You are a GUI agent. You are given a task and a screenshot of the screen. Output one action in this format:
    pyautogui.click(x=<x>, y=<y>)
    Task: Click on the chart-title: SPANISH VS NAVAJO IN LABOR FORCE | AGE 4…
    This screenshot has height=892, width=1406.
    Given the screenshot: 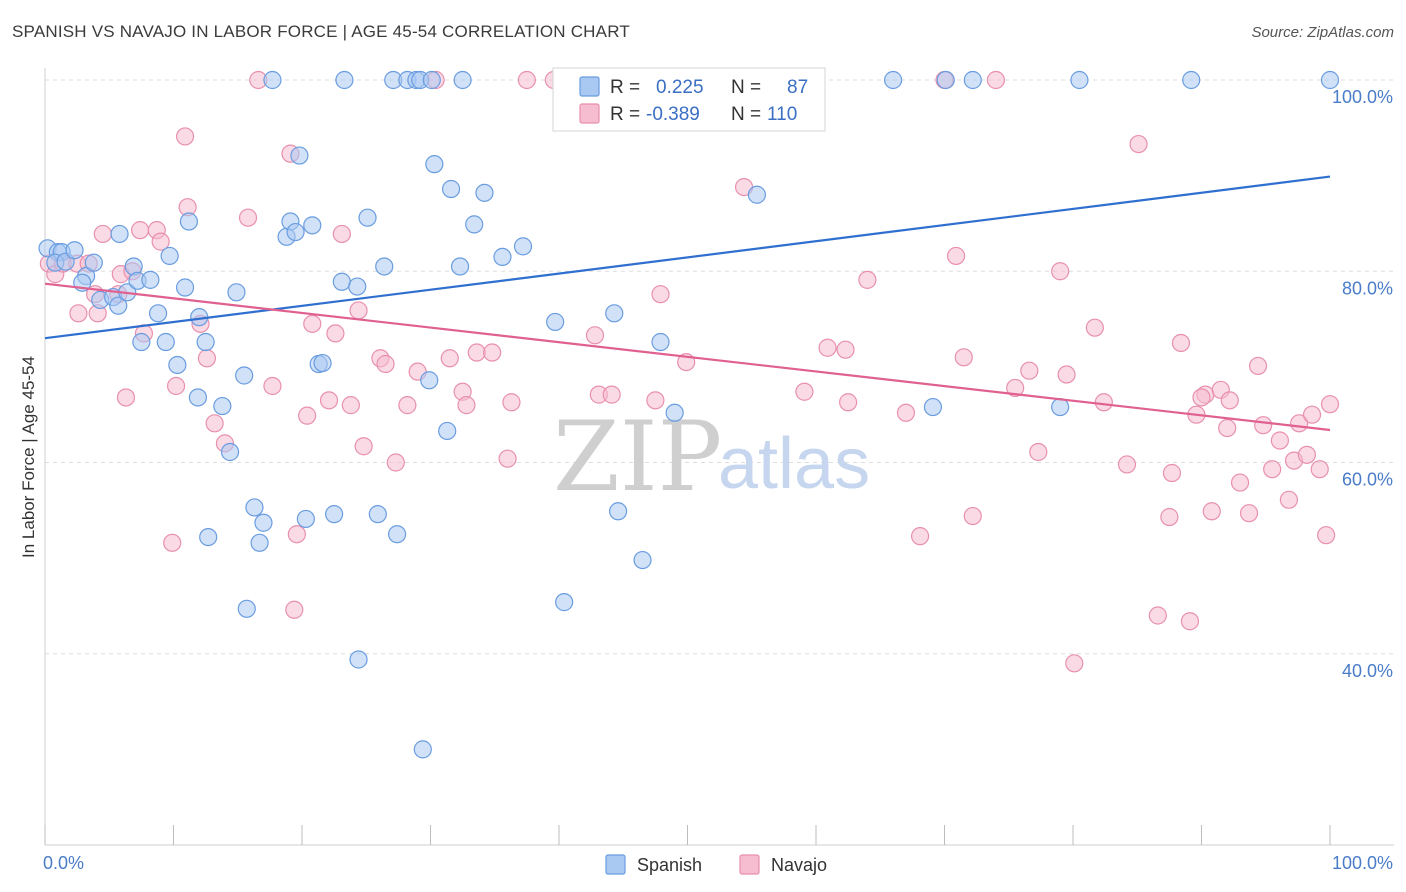 What is the action you would take?
    pyautogui.click(x=321, y=31)
    